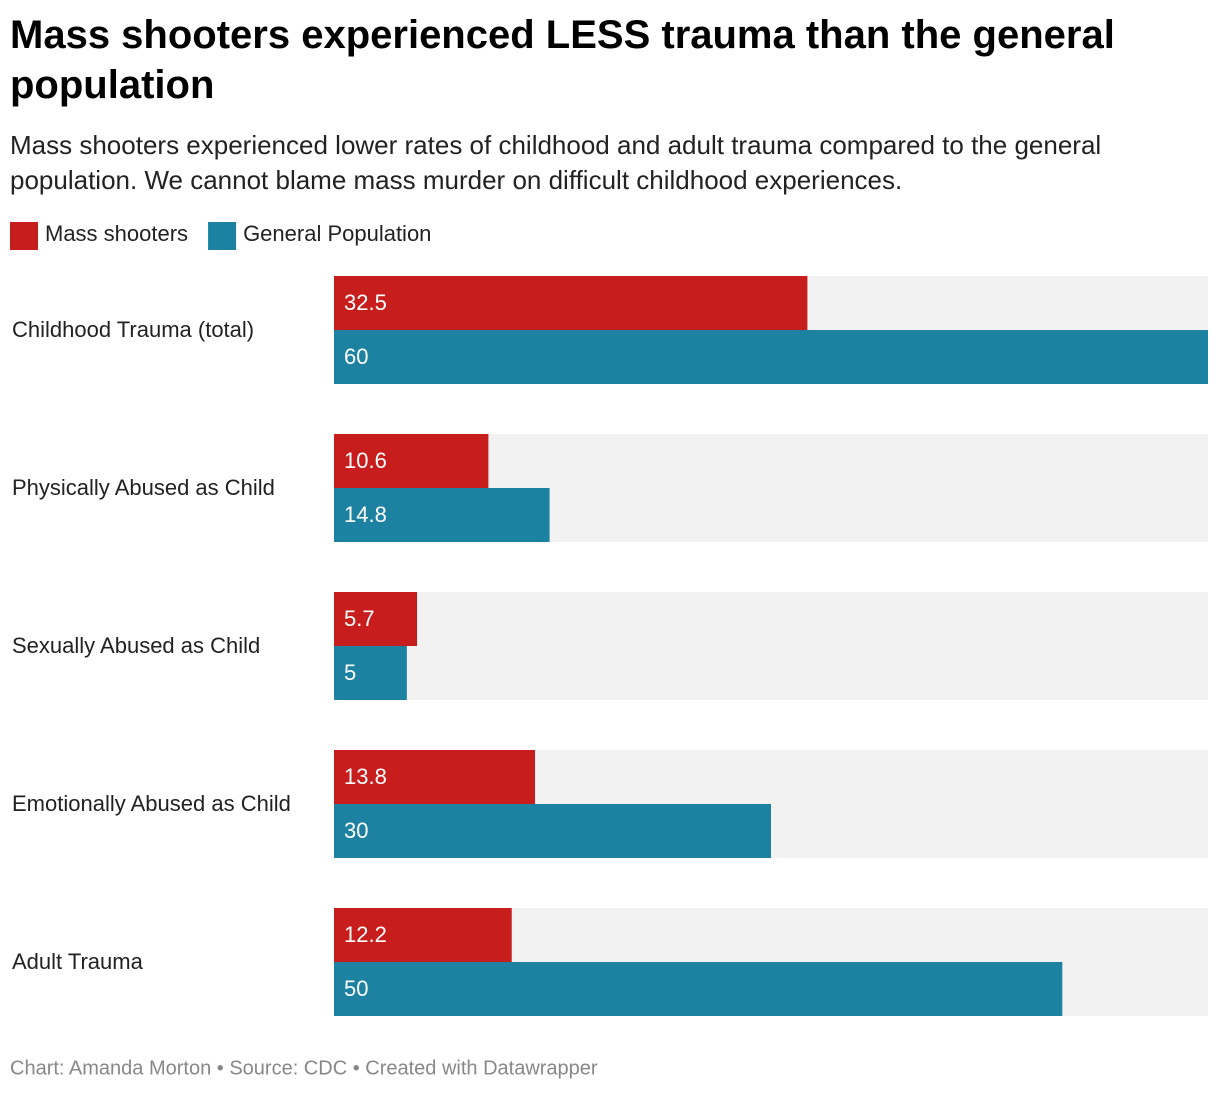  I want to click on value-label: 13.8, so click(365, 776).